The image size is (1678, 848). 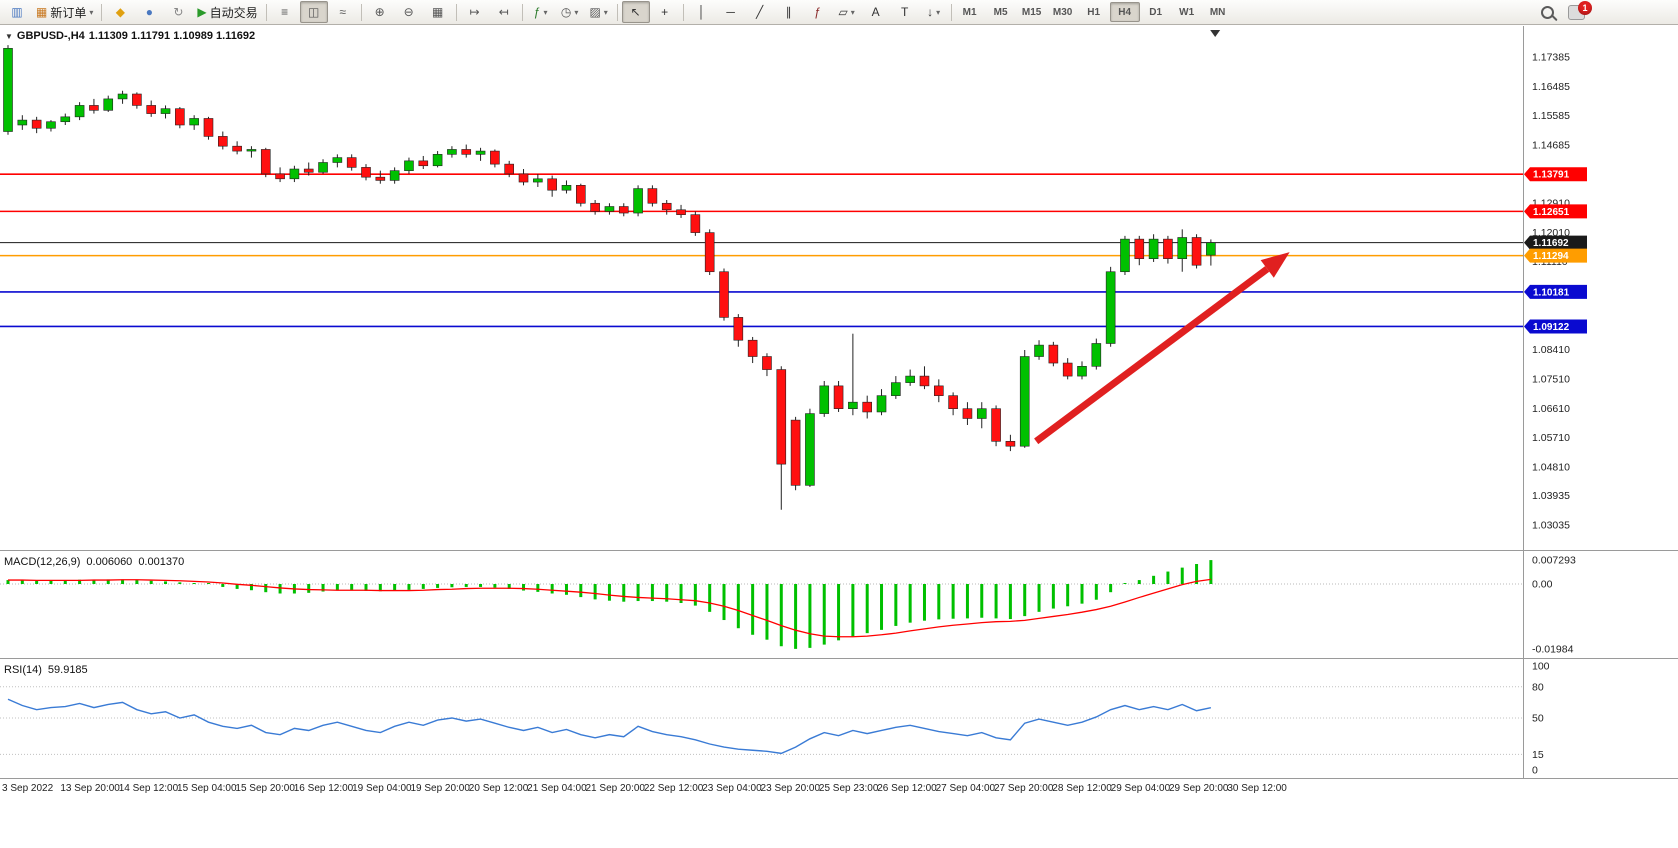 What do you see at coordinates (969, 12) in the screenshot?
I see `timeframe-m1: M1` at bounding box center [969, 12].